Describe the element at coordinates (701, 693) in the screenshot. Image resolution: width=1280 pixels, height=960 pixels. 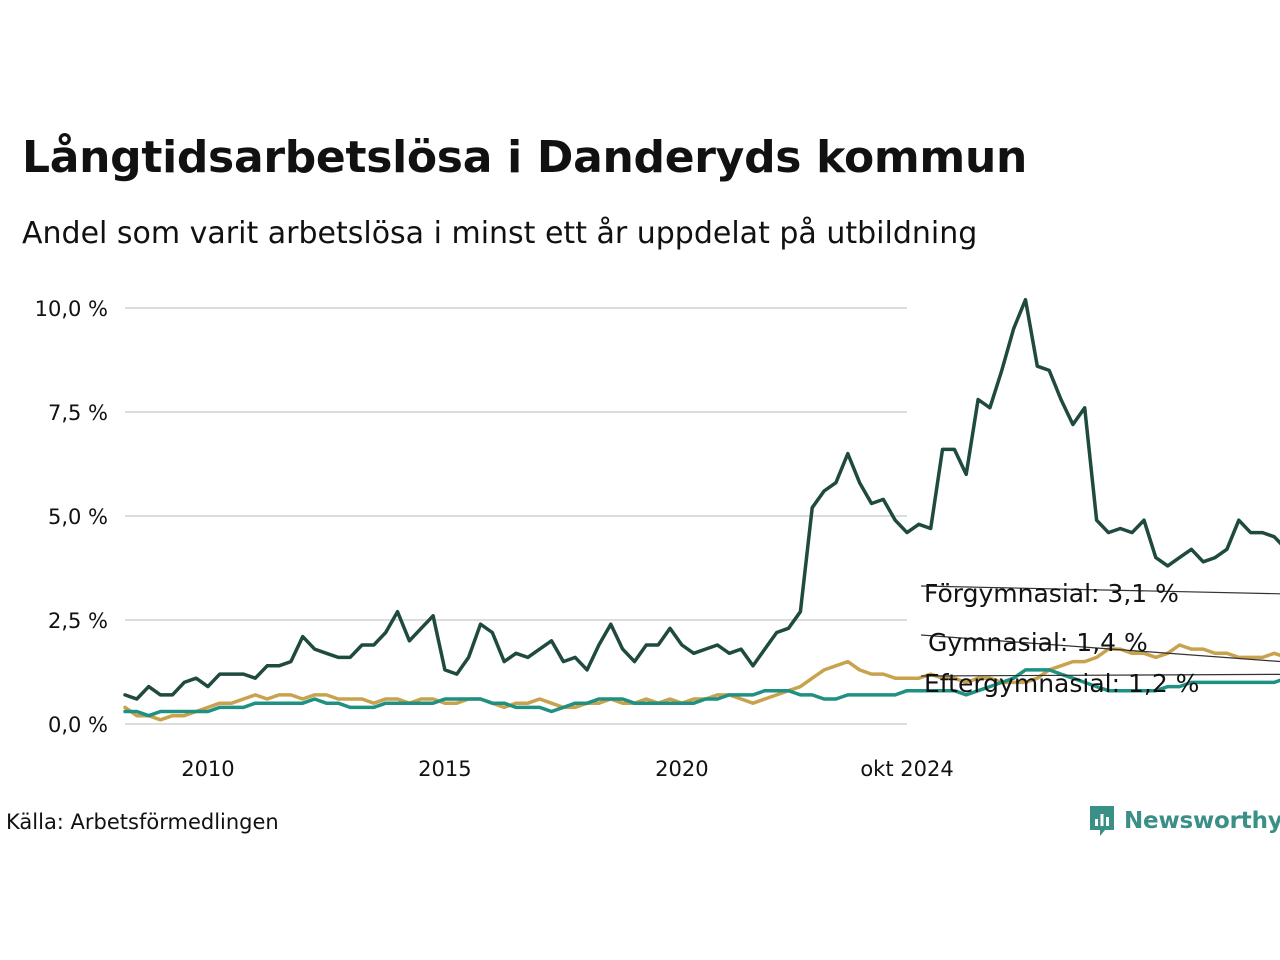
I see `series-line-eftergymnasial` at that location.